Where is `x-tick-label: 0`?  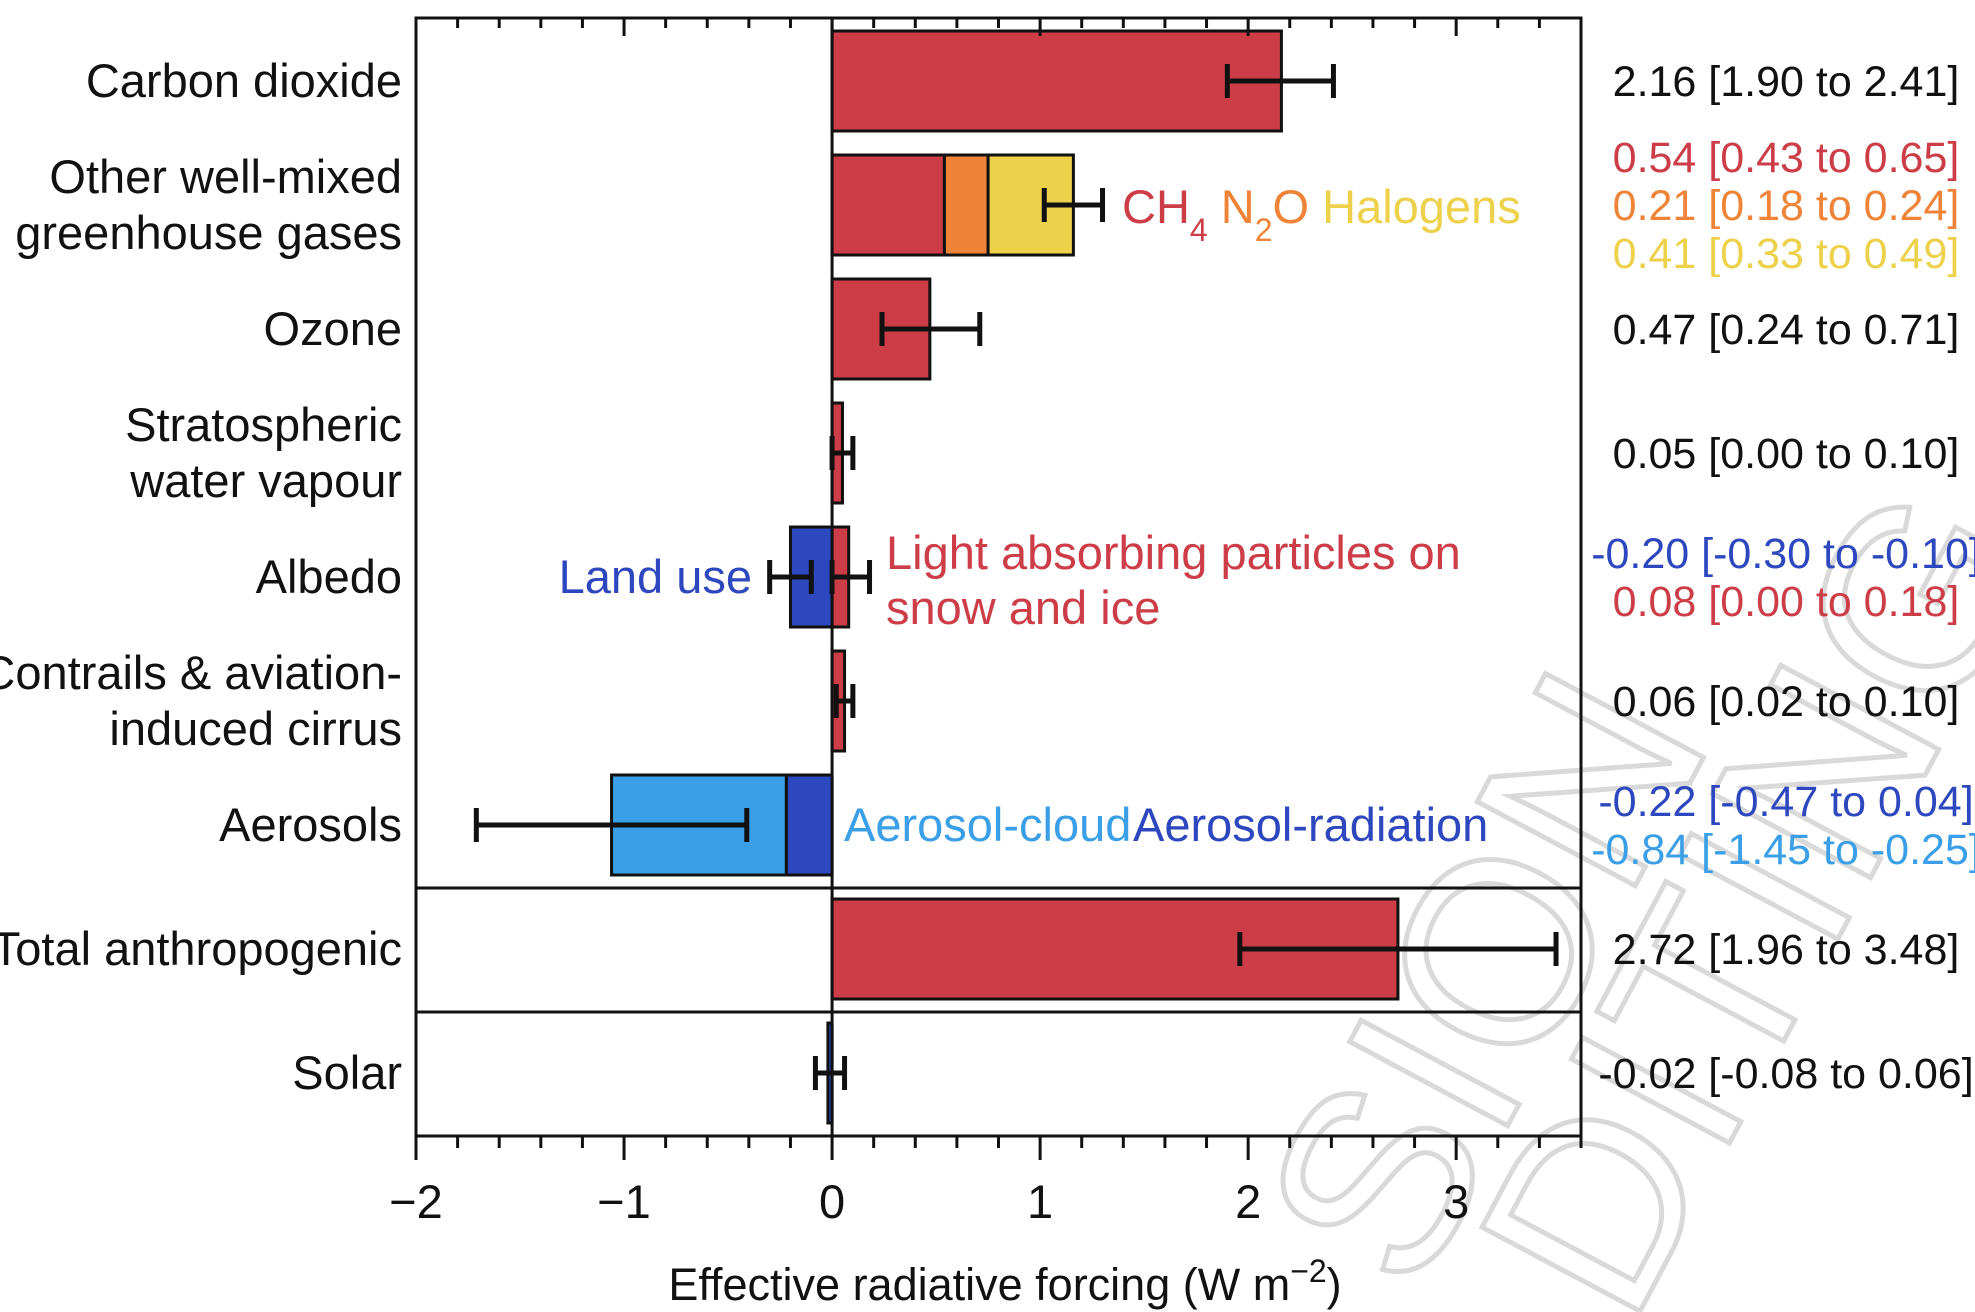
x-tick-label: 0 is located at coordinates (832, 1201).